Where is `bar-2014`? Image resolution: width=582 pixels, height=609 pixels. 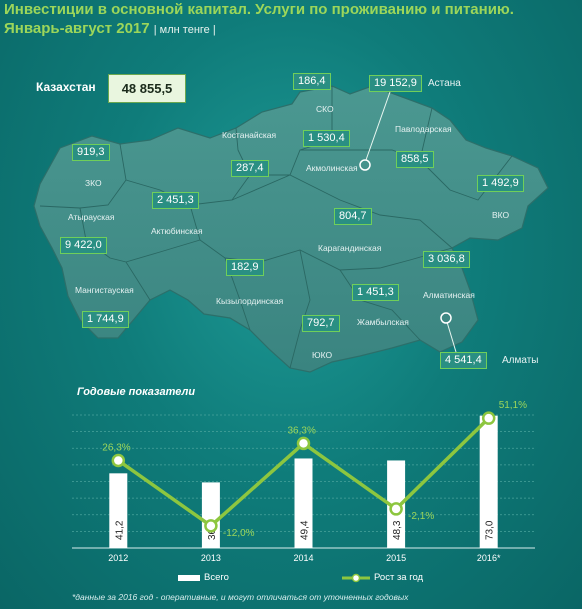
bar-2014 is located at coordinates (303, 503).